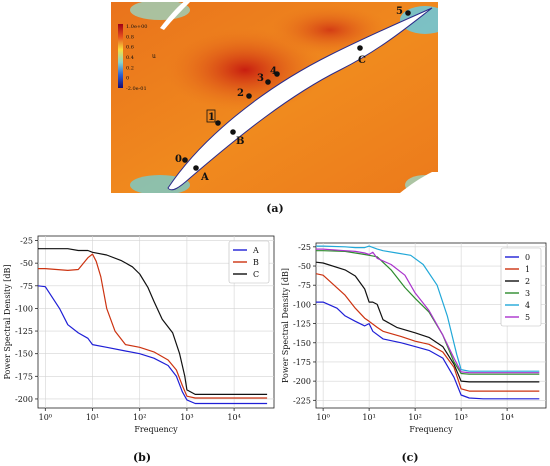 Image resolution: width=550 pixels, height=466 pixels. Describe the element at coordinates (419, 182) in the screenshot. I see `lower-blade-tip` at that location.